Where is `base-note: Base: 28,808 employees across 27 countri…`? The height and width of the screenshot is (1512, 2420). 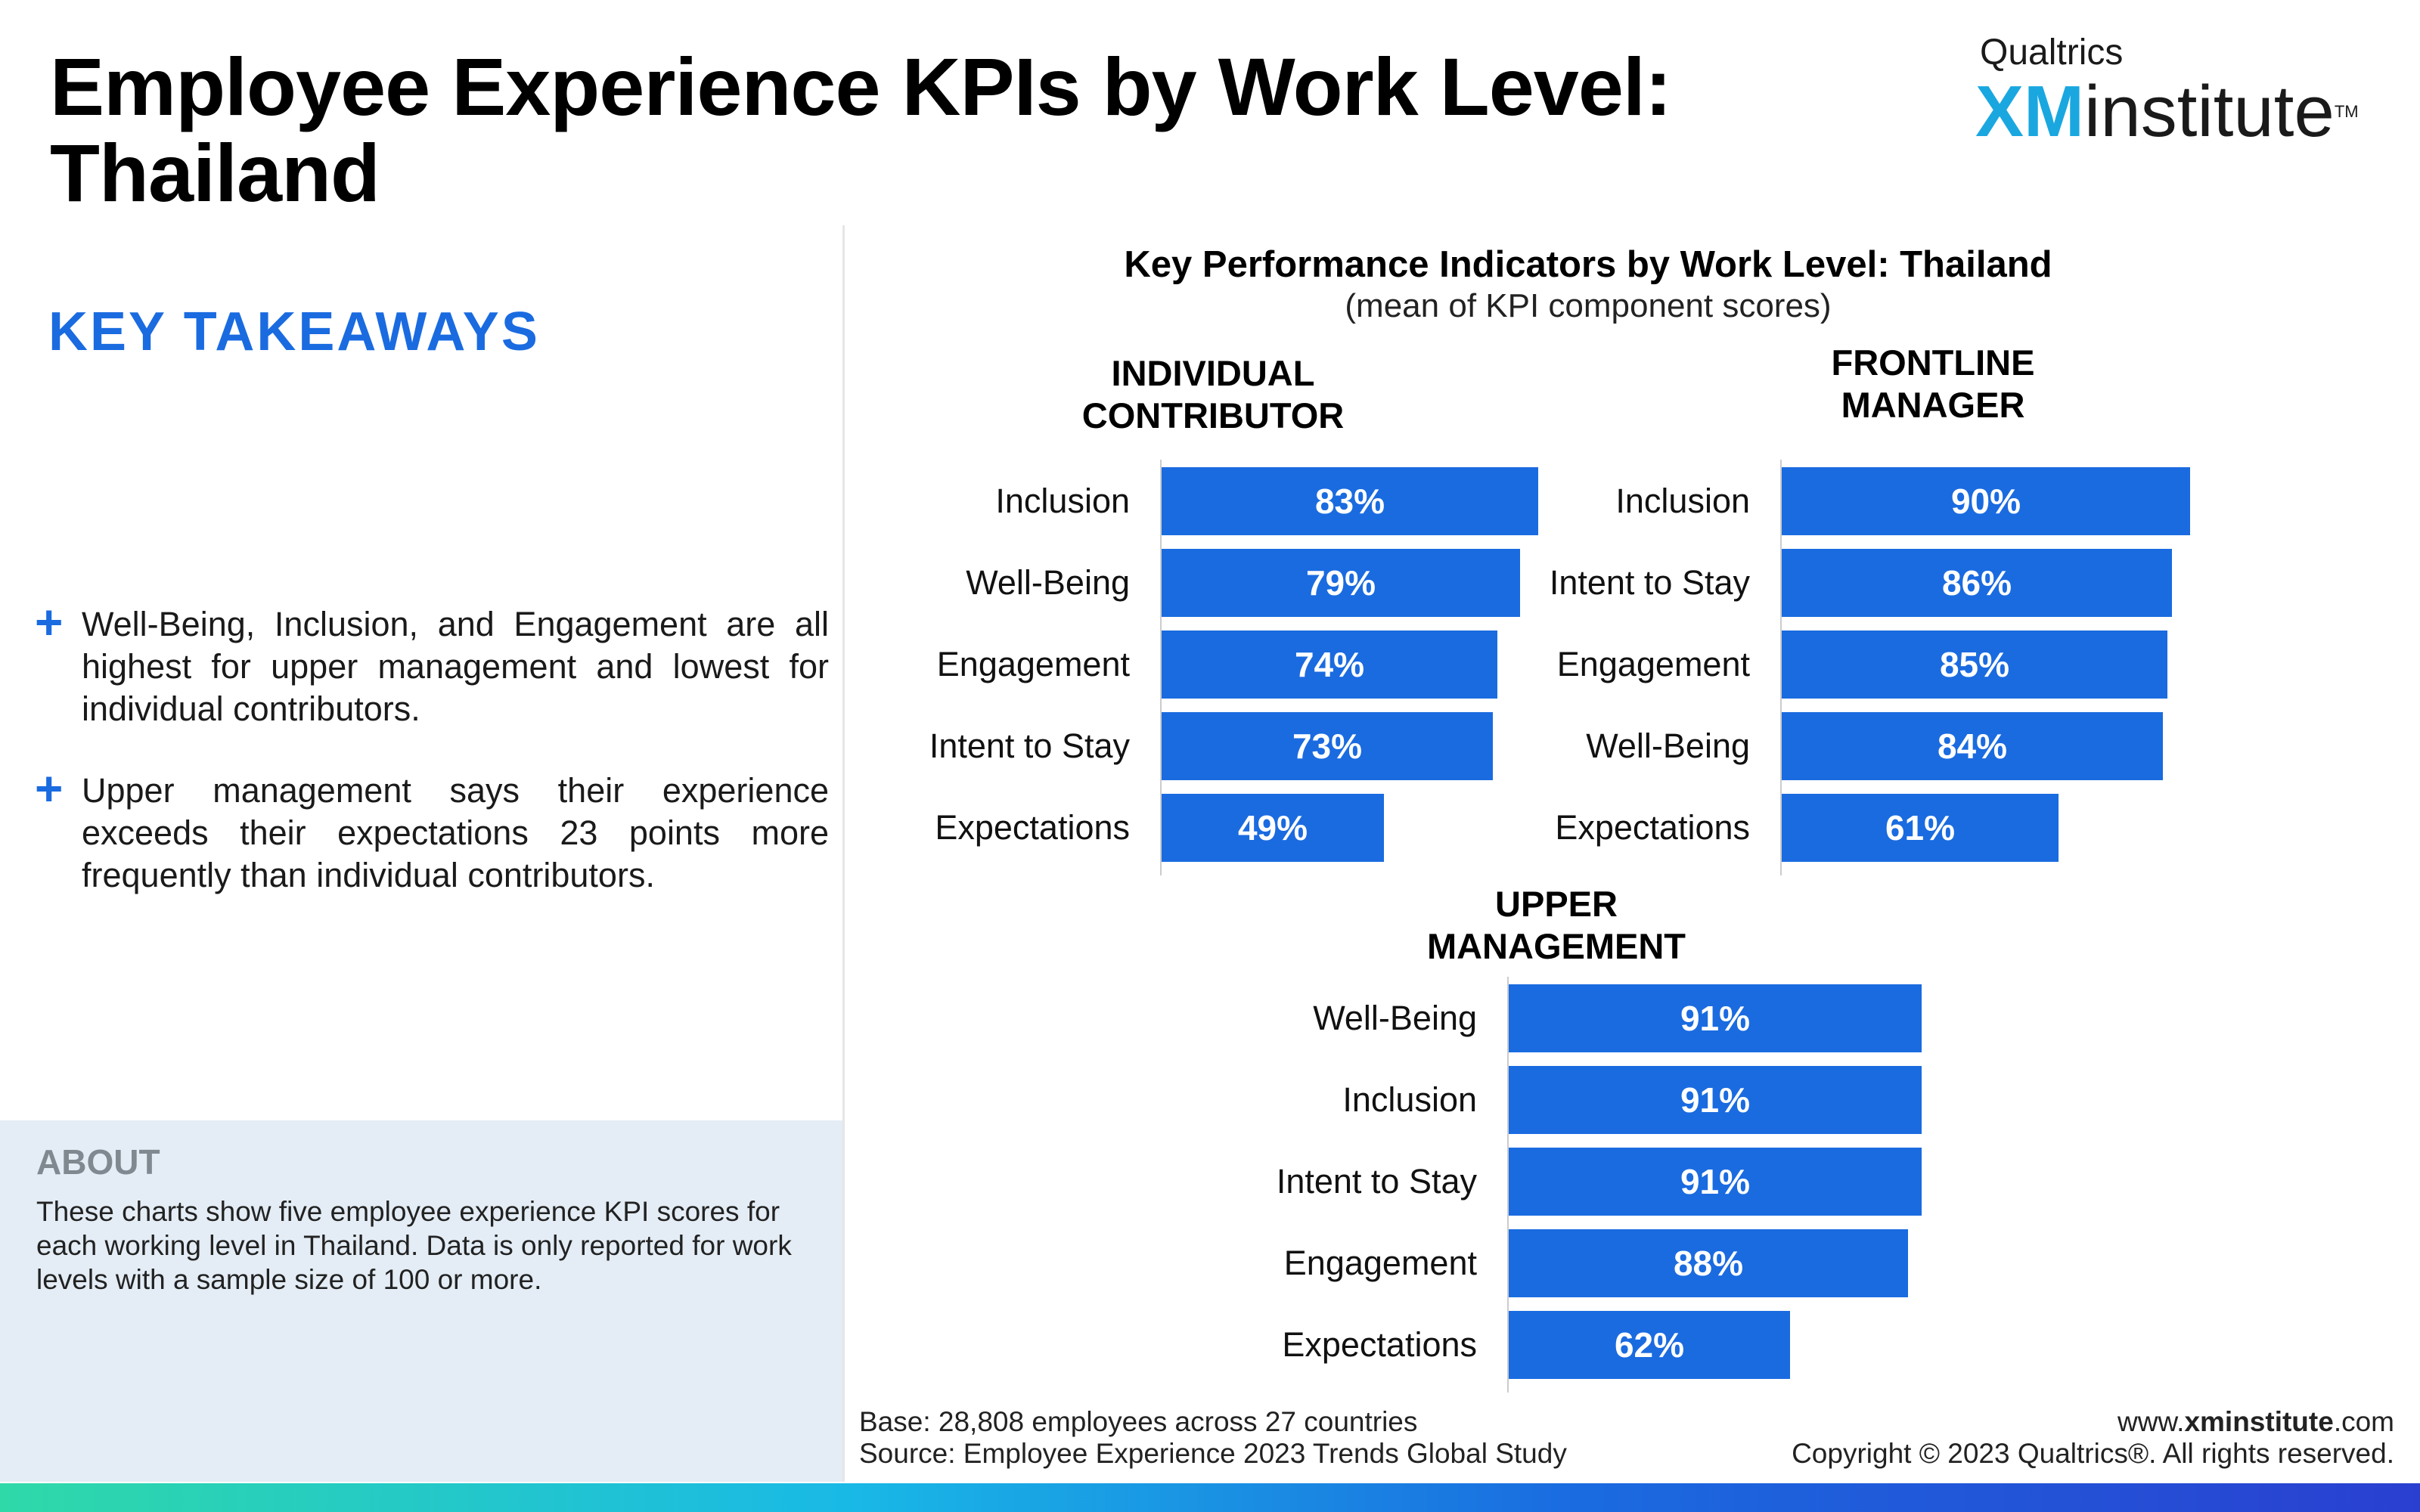
base-note: Base: 28,808 employees across 27 countri… is located at coordinates (1138, 1421).